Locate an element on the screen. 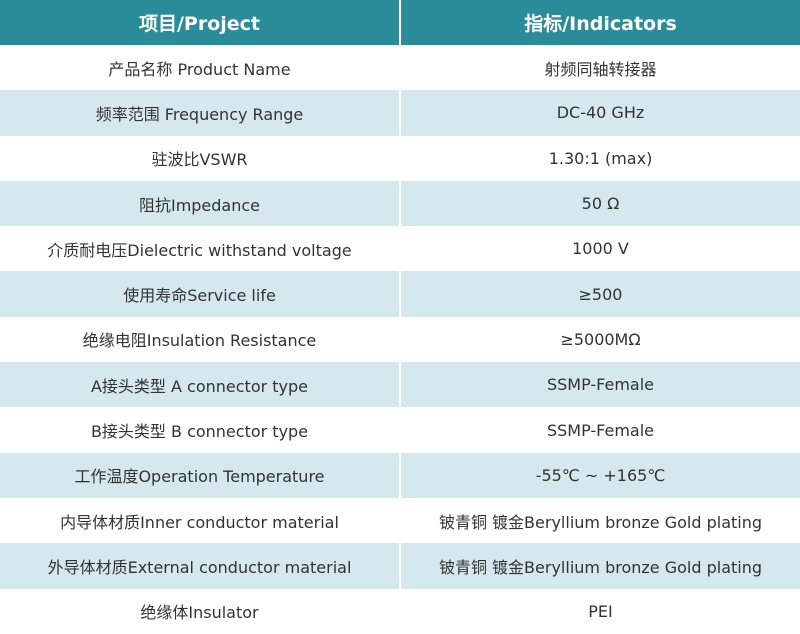  project-cell: 内导体材质Inner conductor material is located at coordinates (200, 520).